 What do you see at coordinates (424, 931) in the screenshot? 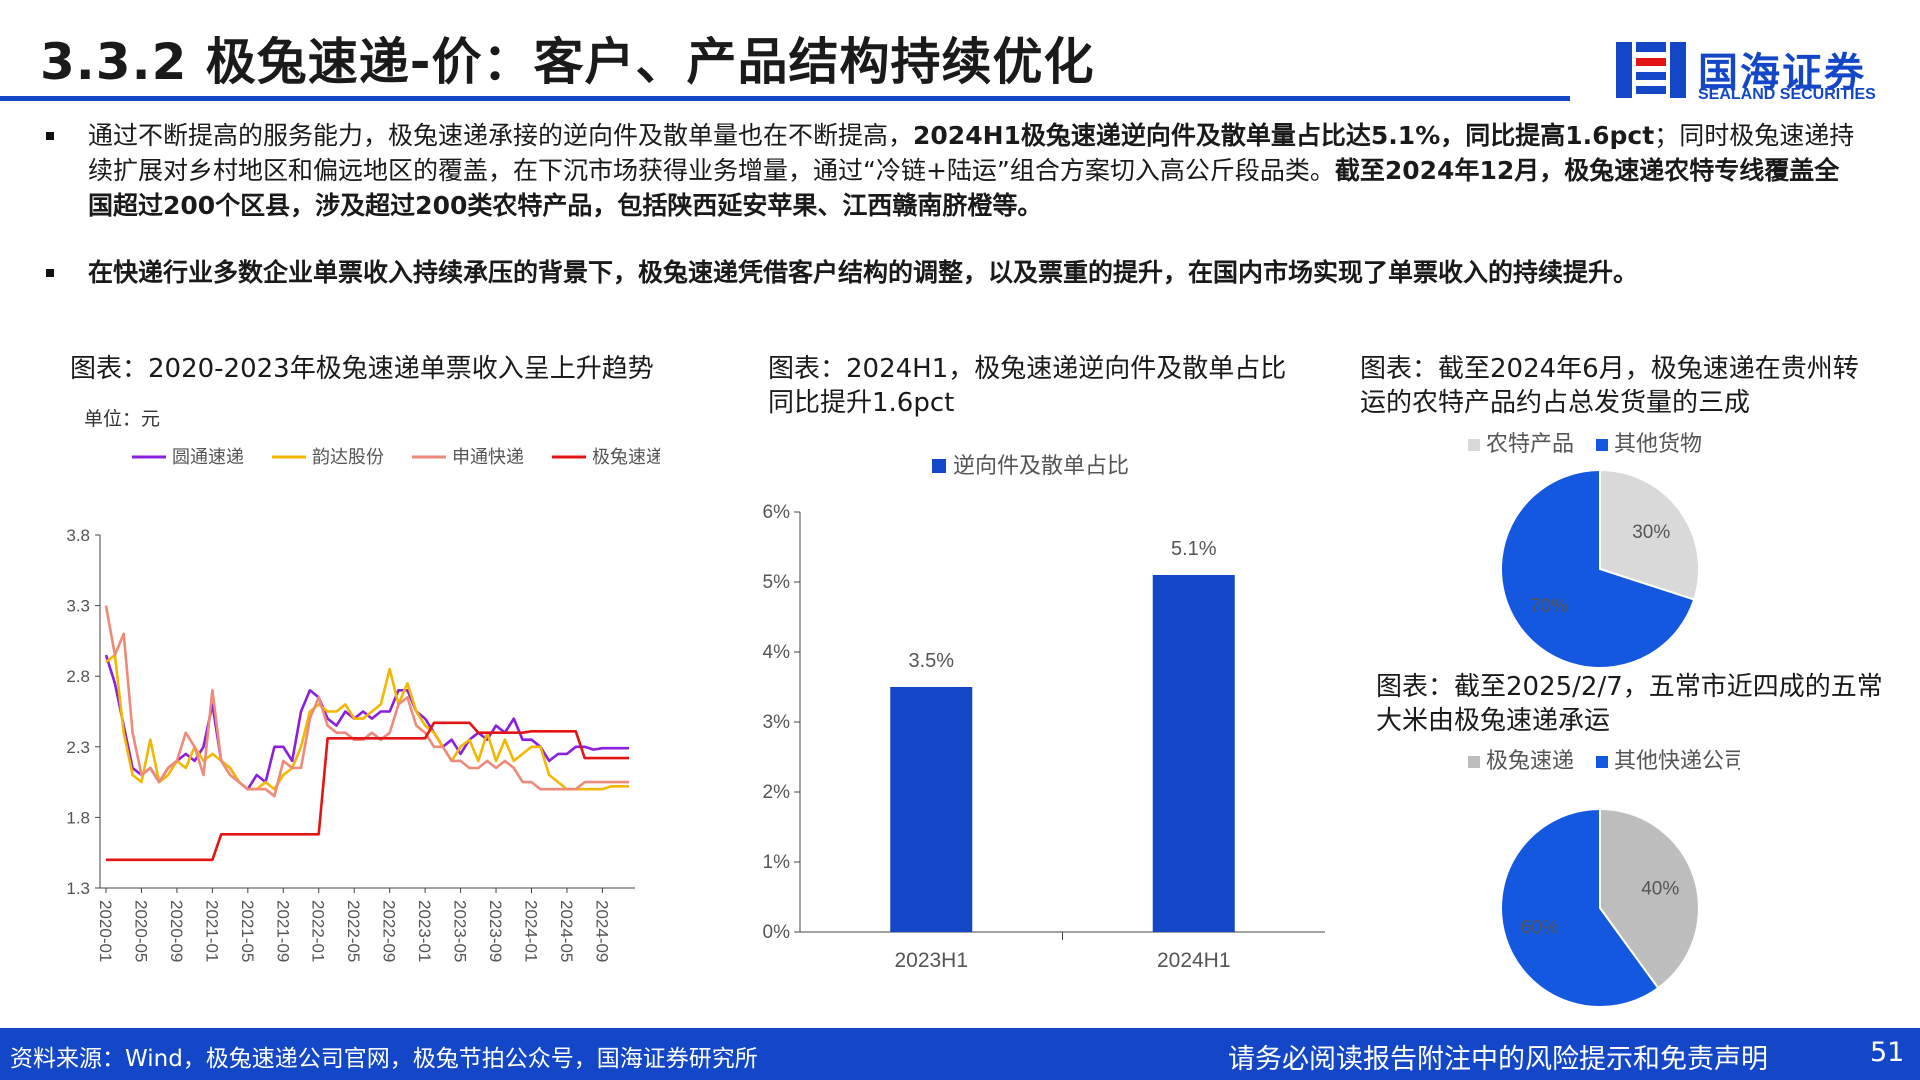
I see `x-tick-label: 2023-01` at bounding box center [424, 931].